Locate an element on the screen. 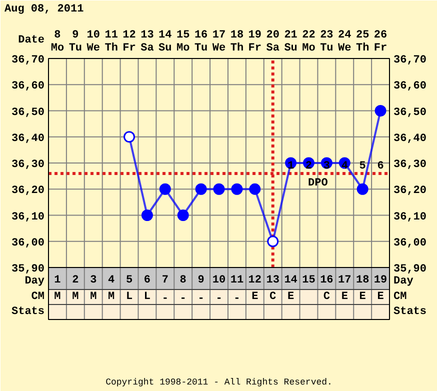 This screenshot has width=437, height=391. x-tick-label: 19 E is located at coordinates (381, 288).